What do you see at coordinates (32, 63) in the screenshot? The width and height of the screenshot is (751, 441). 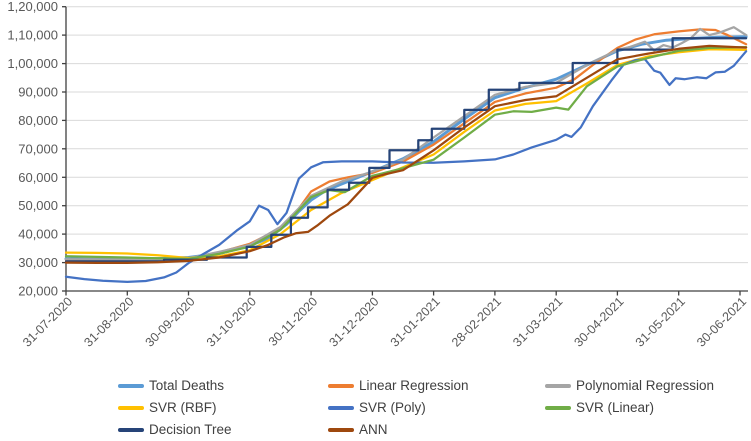 I see `y-axis-label: 1,00,000` at bounding box center [32, 63].